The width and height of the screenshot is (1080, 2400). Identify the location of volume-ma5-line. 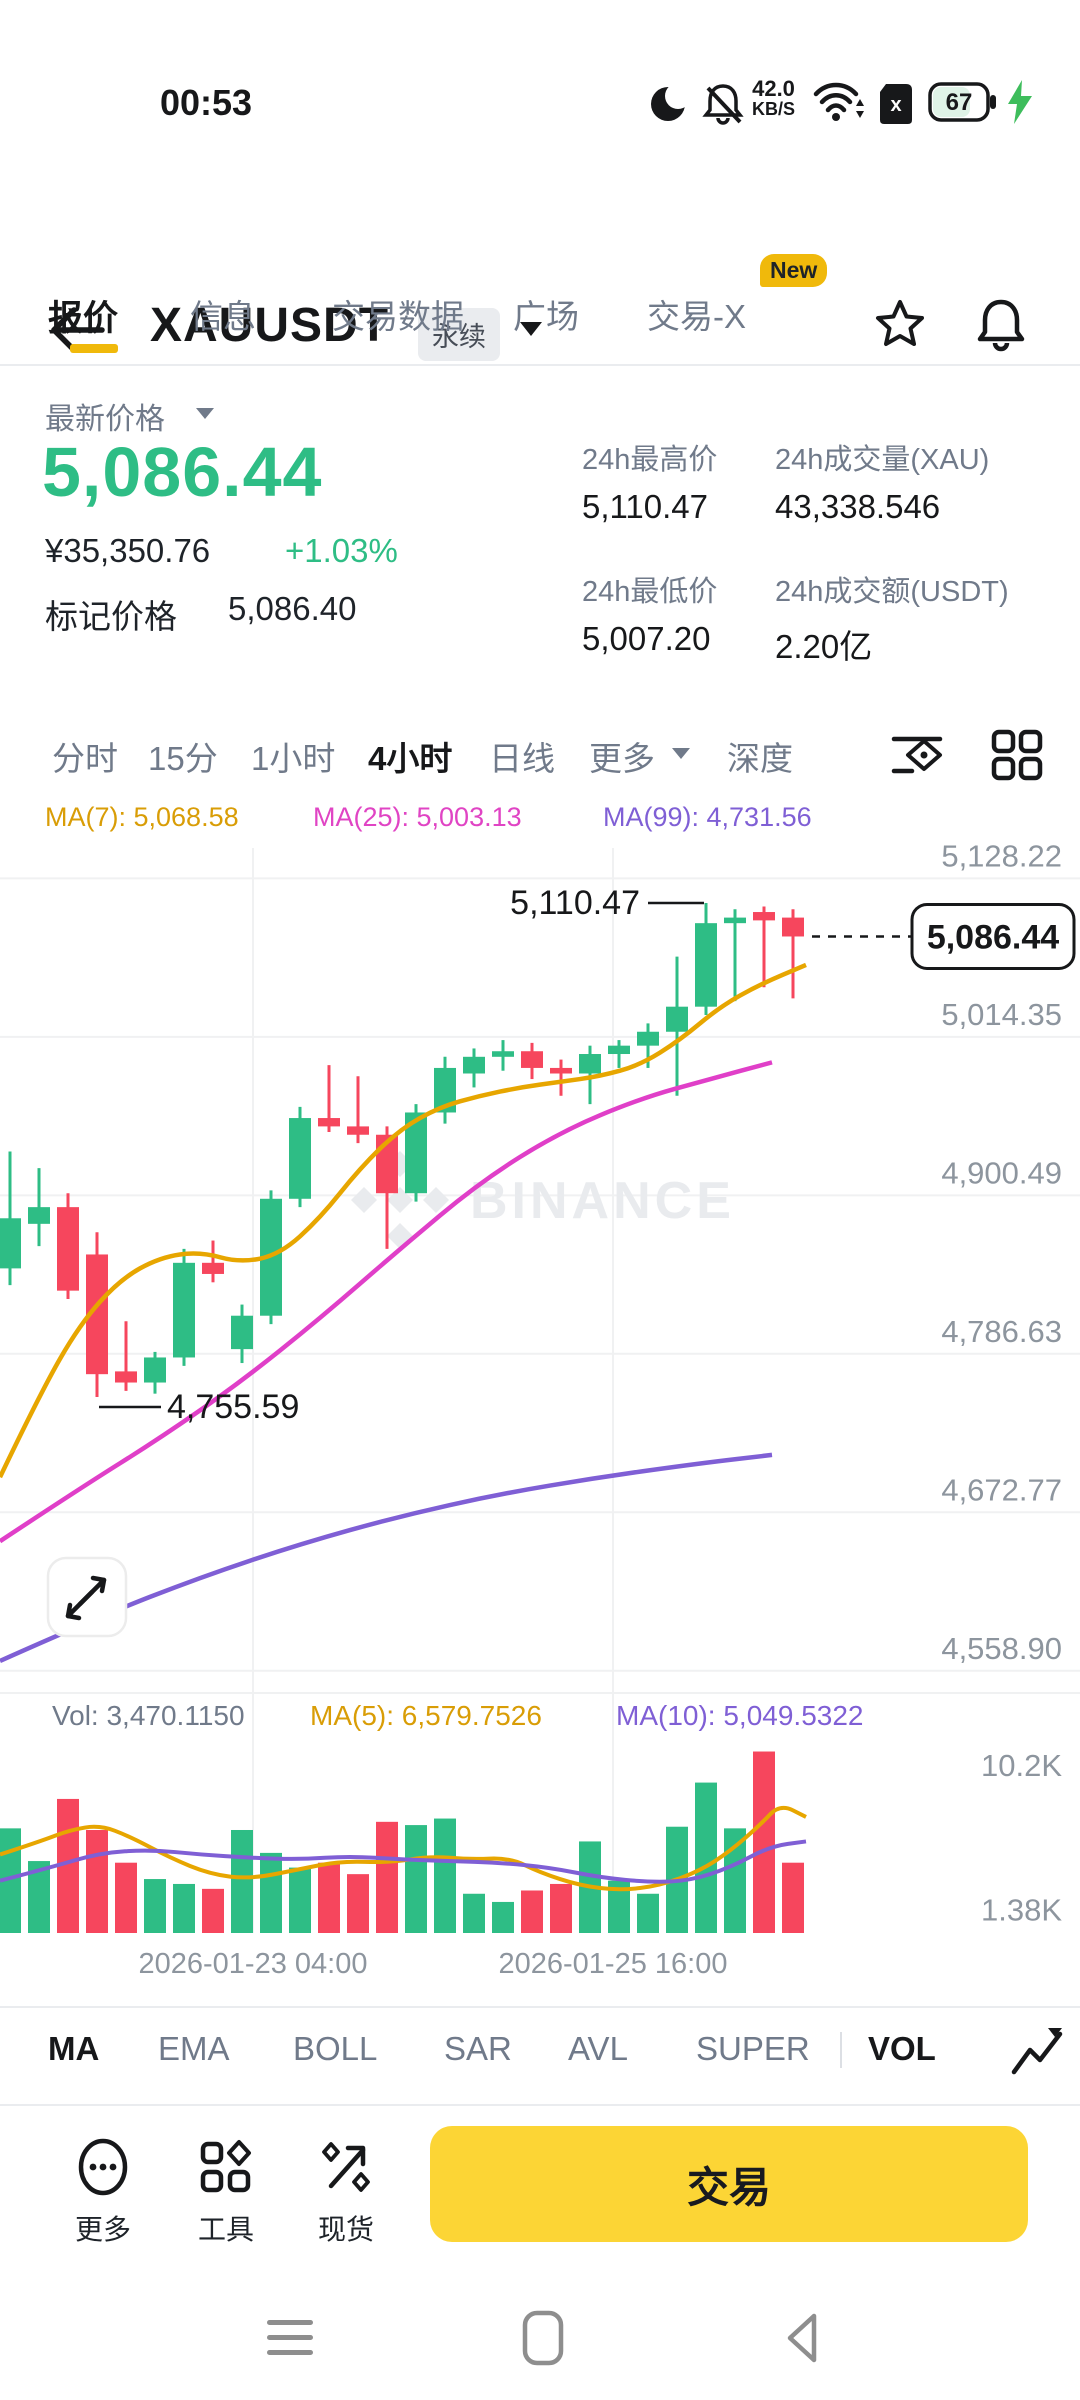
(403, 1848).